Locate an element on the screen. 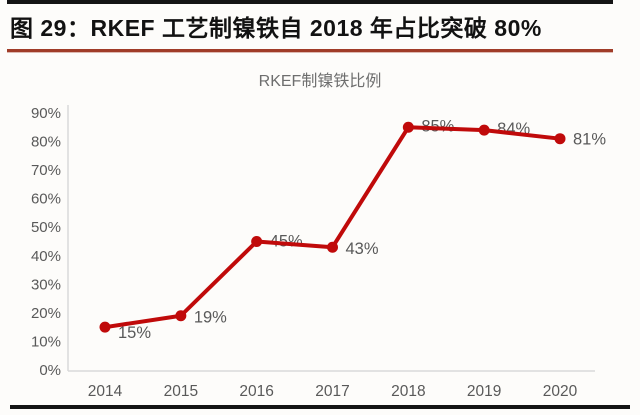 This screenshot has height=415, width=640. y-tick-label: 50% is located at coordinates (46, 227).